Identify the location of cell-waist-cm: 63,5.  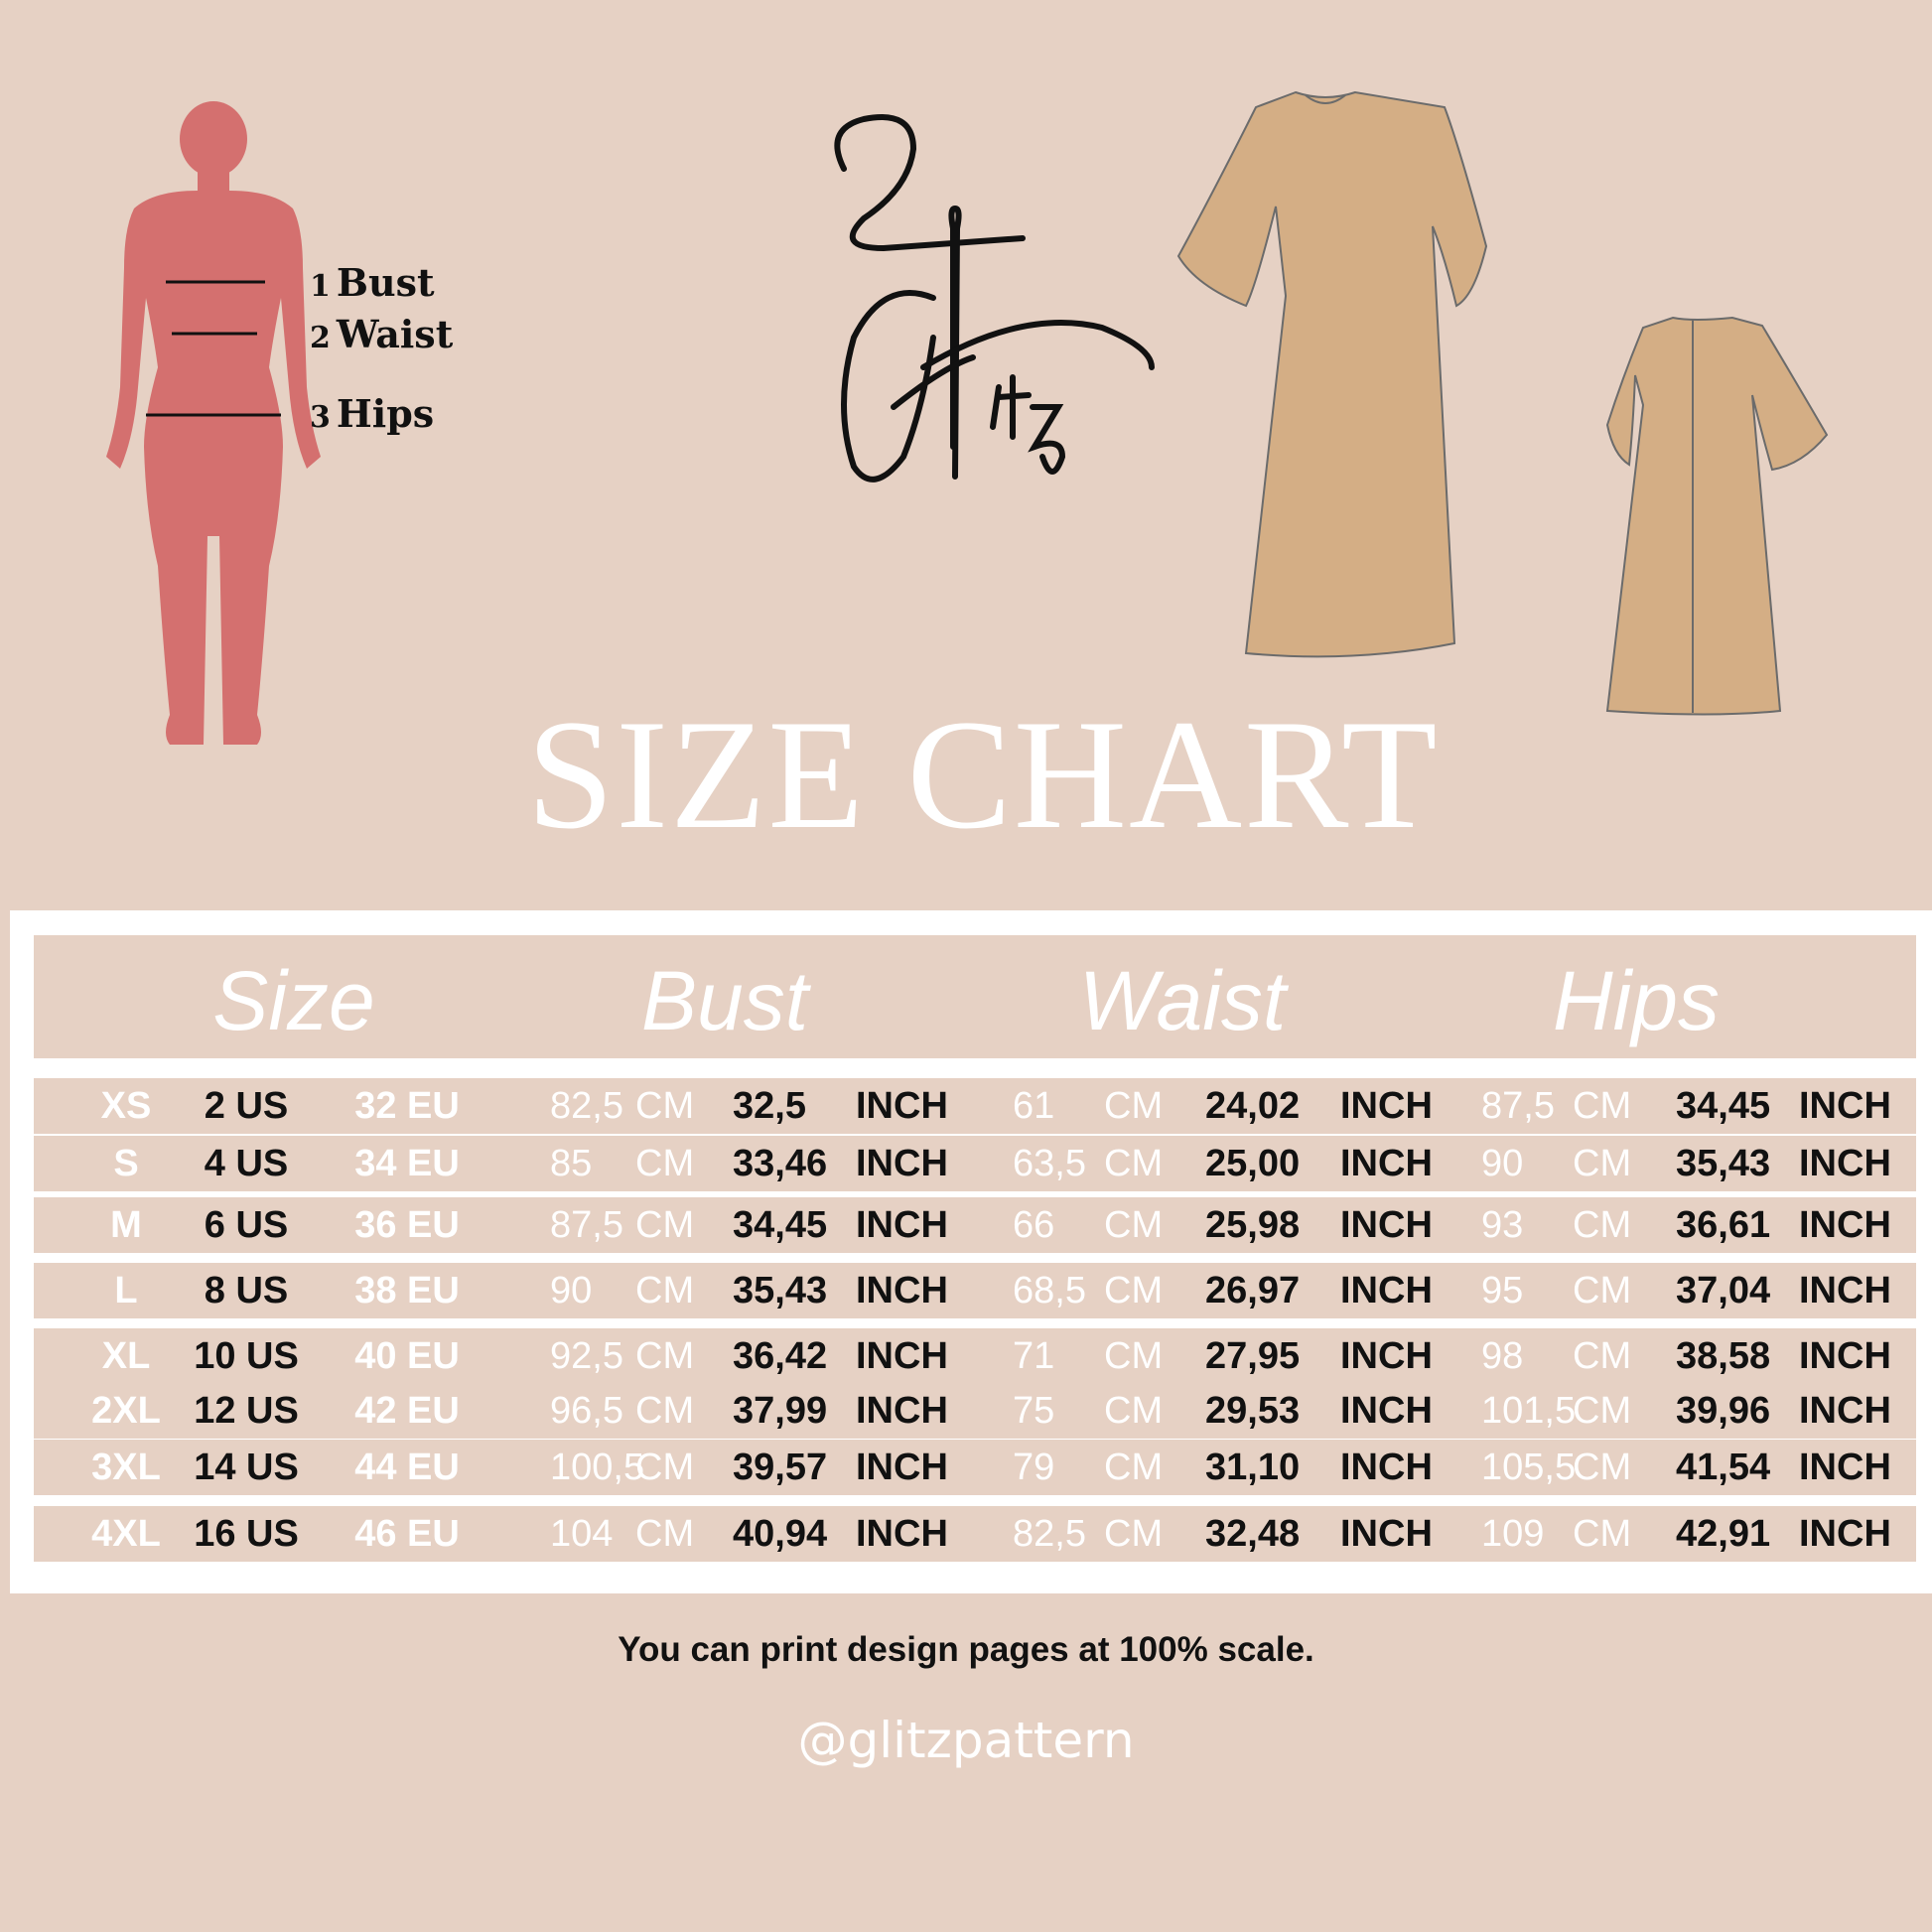
(1050, 1164).